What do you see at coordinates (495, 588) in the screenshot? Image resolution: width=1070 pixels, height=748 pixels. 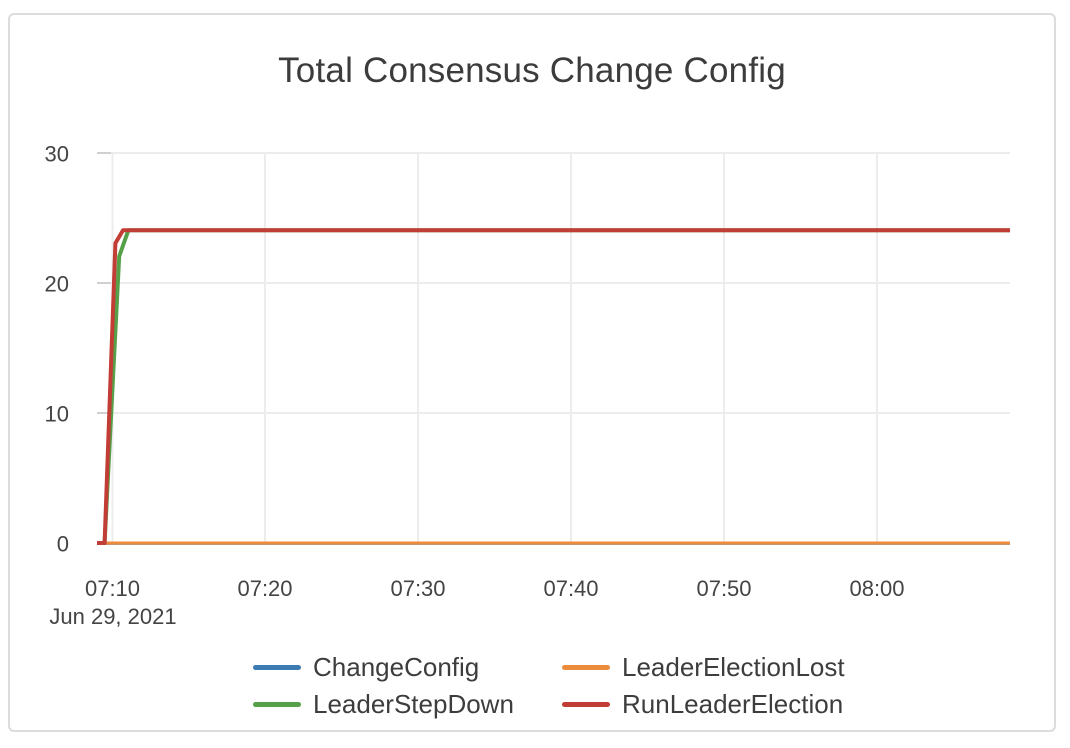 I see `x-axis-labels: 07:10 07:20 07:30 07:40 07:50 08:00` at bounding box center [495, 588].